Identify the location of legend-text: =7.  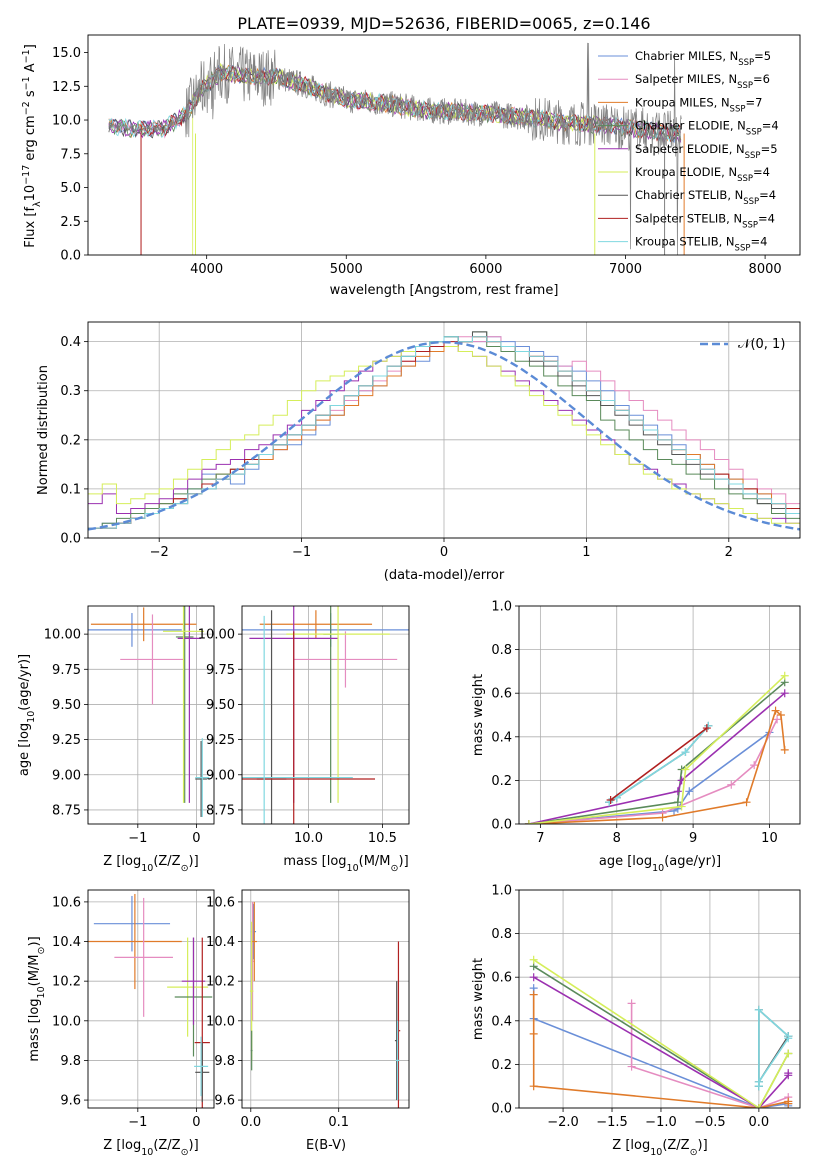
(753, 102).